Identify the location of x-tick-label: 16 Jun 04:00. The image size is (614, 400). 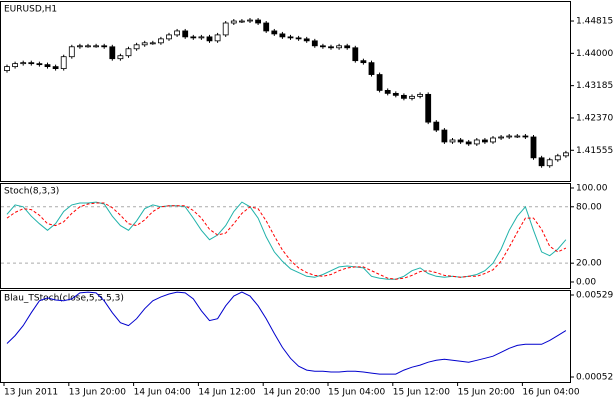
(550, 393).